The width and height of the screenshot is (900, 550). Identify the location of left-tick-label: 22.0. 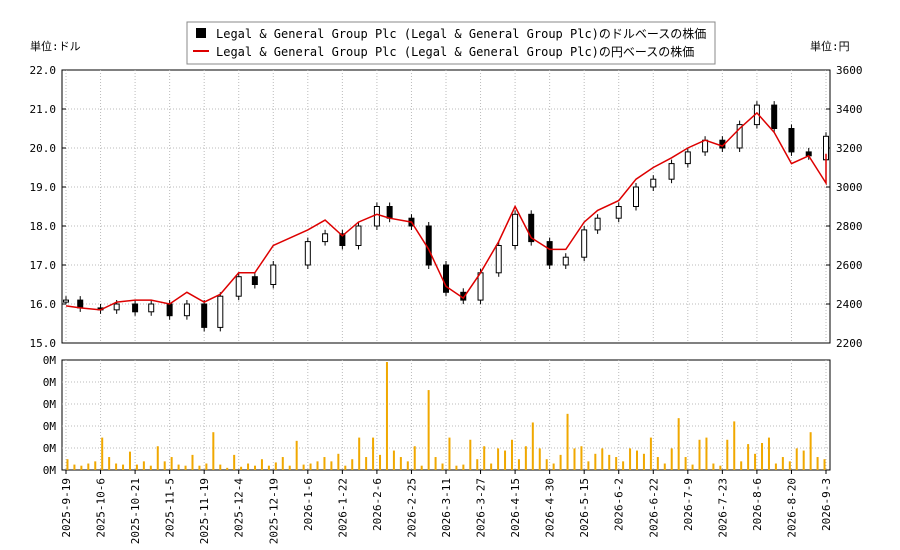
(43, 70).